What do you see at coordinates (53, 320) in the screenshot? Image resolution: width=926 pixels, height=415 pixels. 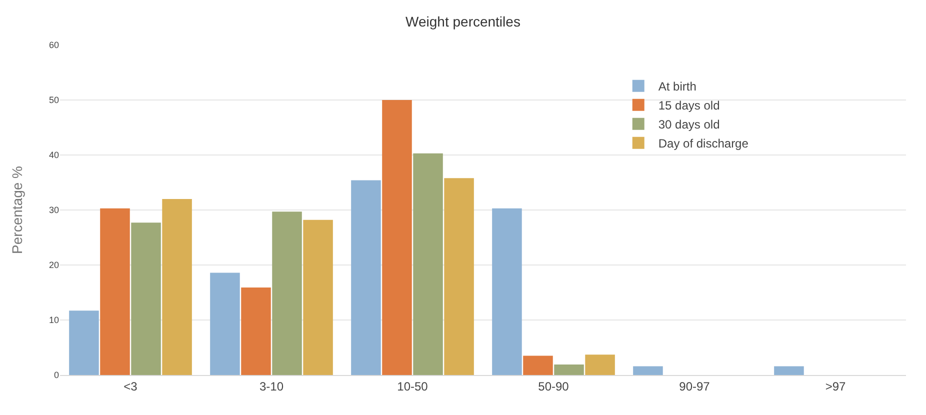 I see `y-tick-label: 10` at bounding box center [53, 320].